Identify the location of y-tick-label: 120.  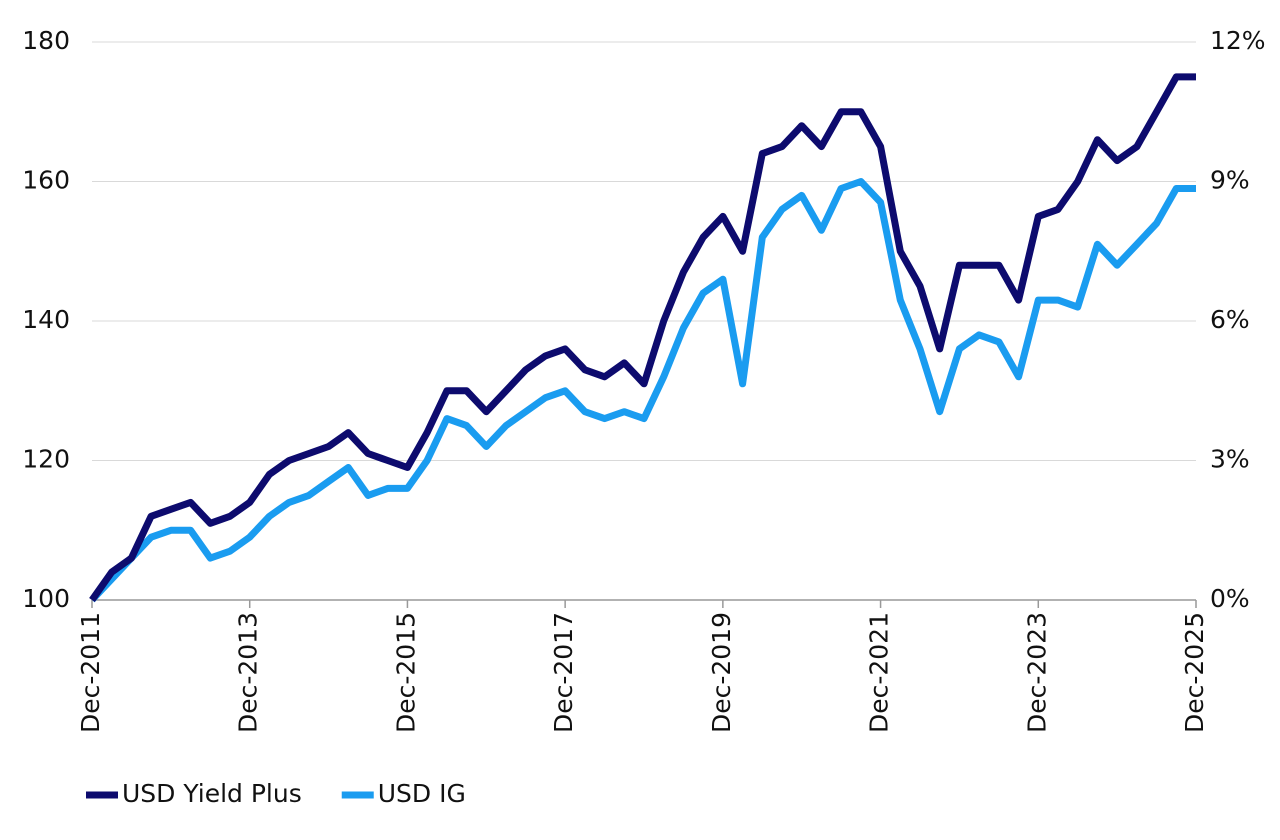
(46, 459).